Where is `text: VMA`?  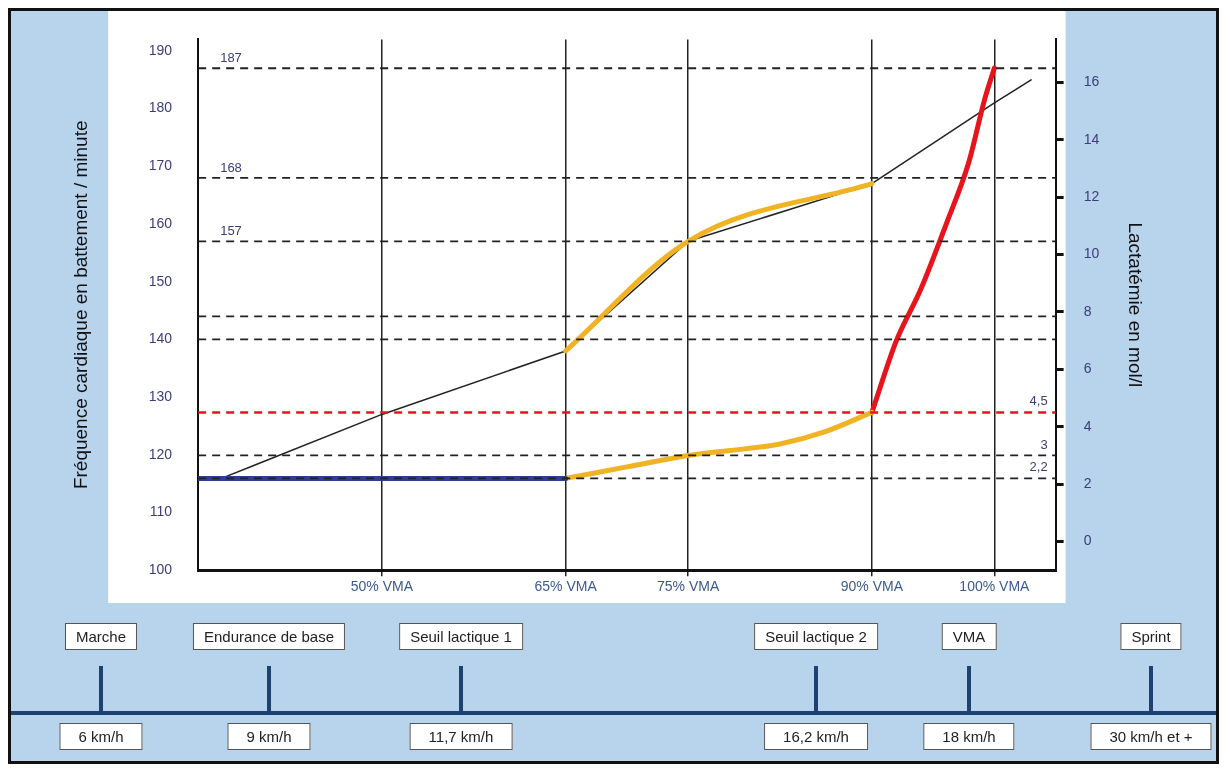 text: VMA is located at coordinates (969, 636).